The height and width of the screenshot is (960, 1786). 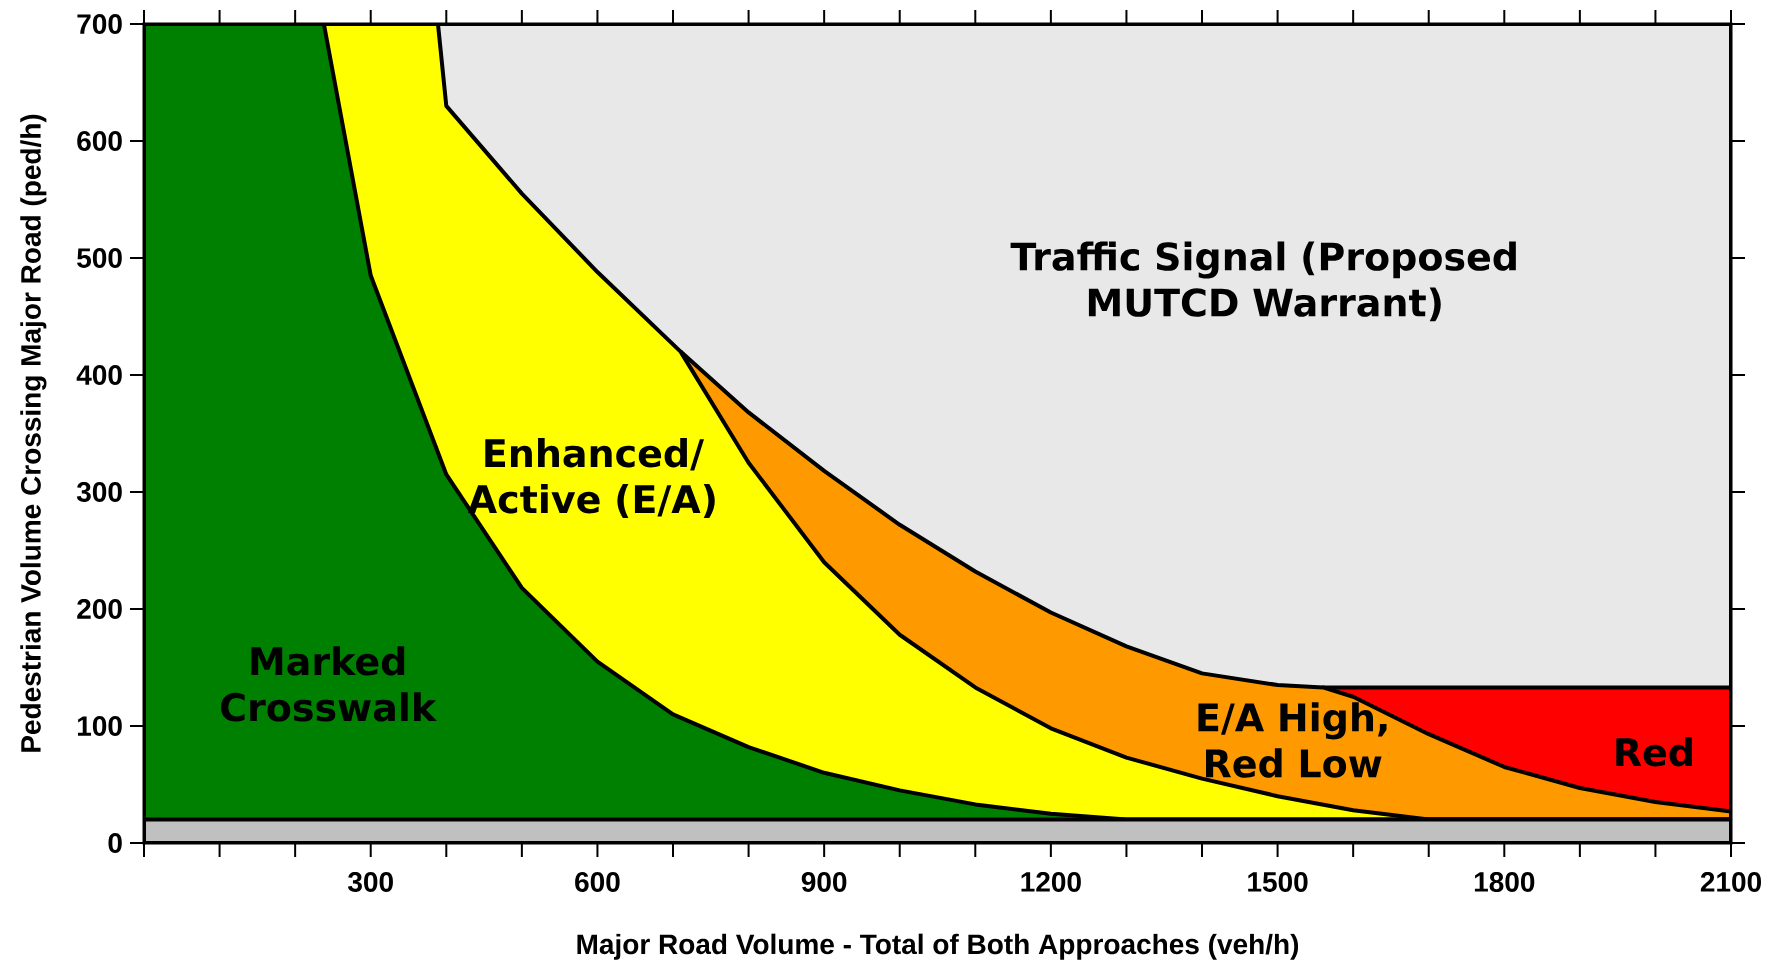 What do you see at coordinates (329, 684) in the screenshot?
I see `annotation: Marked Crosswalk` at bounding box center [329, 684].